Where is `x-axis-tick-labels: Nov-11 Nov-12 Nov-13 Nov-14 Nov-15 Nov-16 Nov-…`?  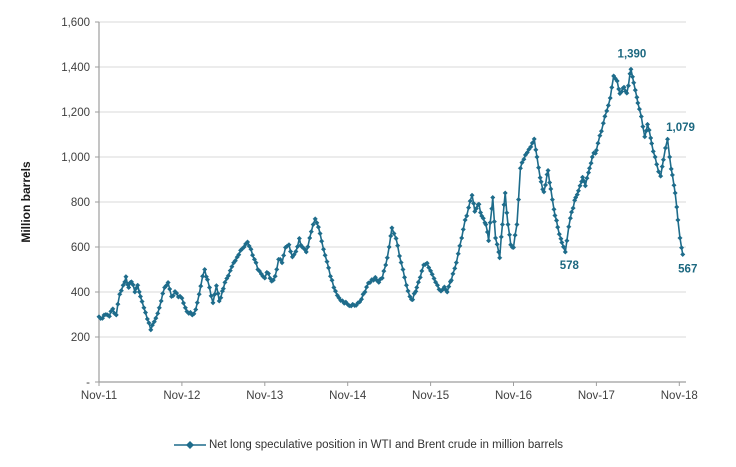 x-axis-tick-labels: Nov-11 Nov-12 Nov-13 Nov-14 Nov-15 Nov-16 Nov-… is located at coordinates (389, 396).